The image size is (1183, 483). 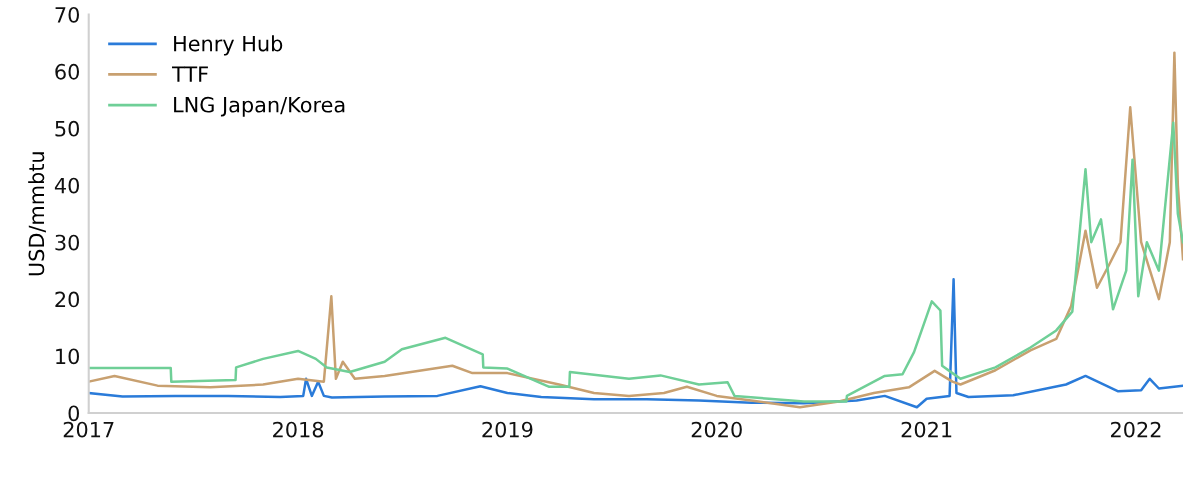 What do you see at coordinates (37, 214) in the screenshot?
I see `y-axis-title: USD/mmbtu` at bounding box center [37, 214].